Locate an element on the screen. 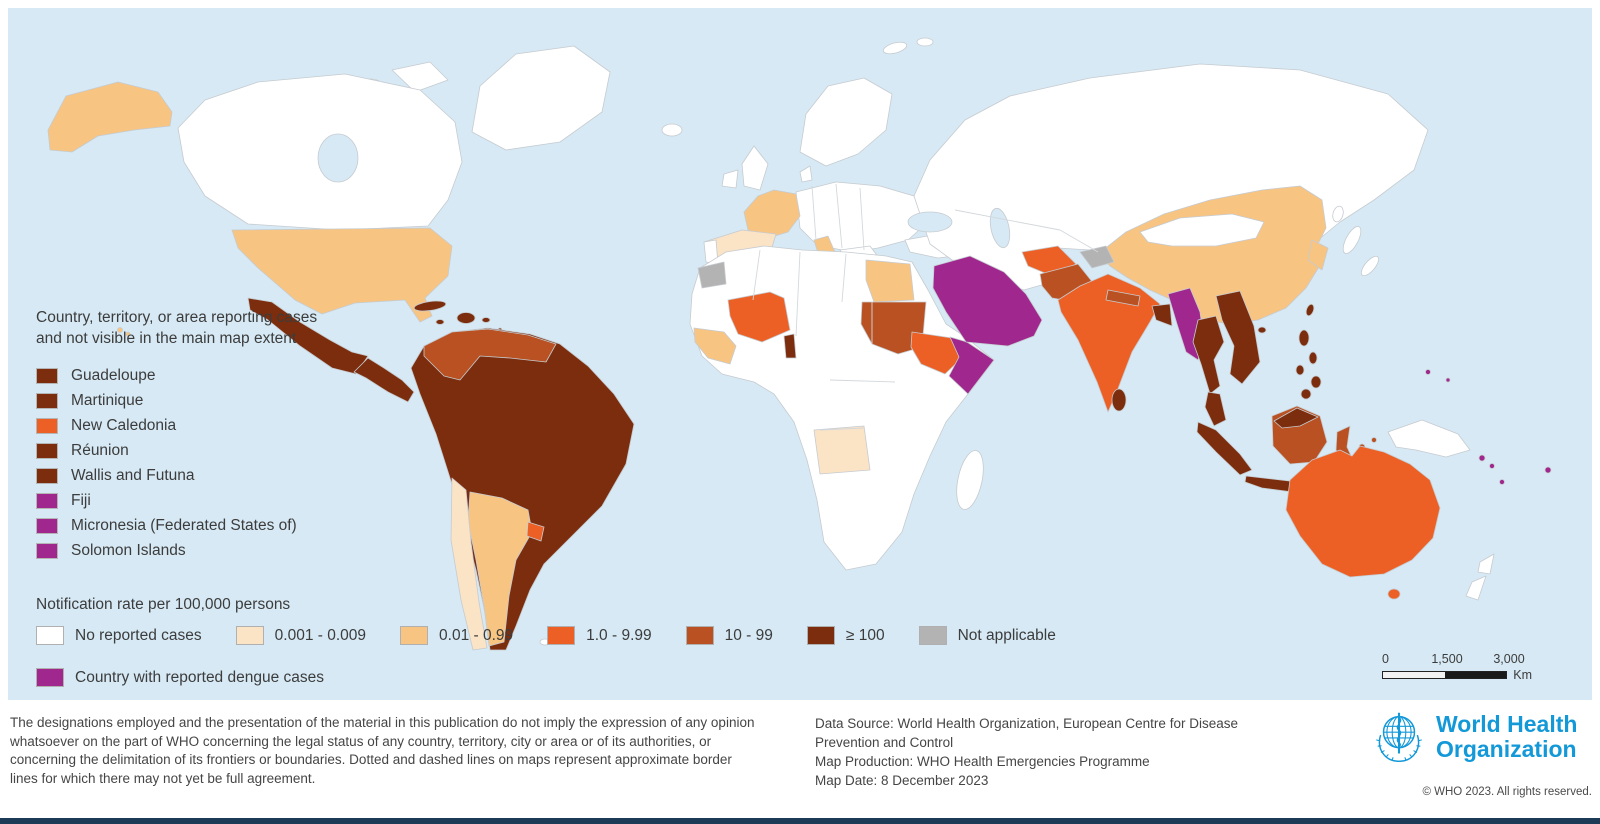 The height and width of the screenshot is (824, 1600). inset-item-guadeloupe: Guadeloupe is located at coordinates (176, 376).